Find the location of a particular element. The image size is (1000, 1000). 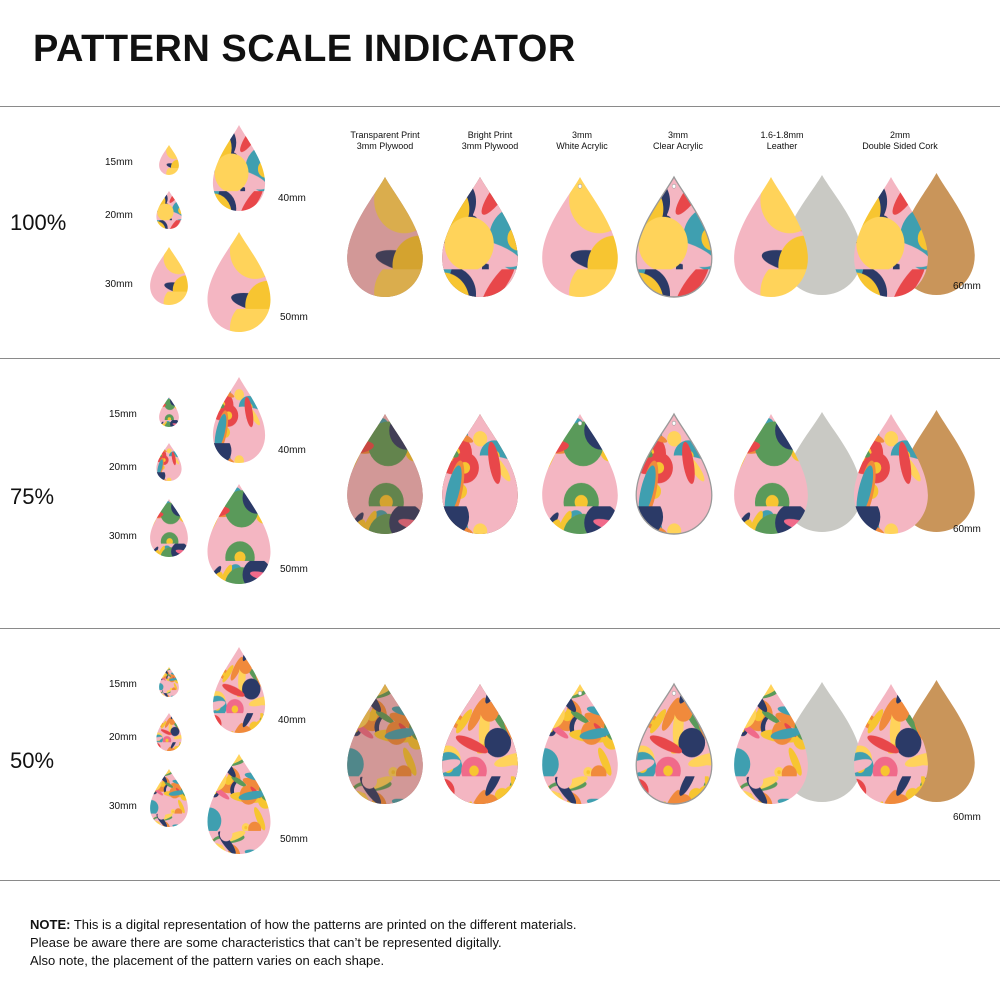

scale-50-label: 50% is located at coordinates (32, 760).